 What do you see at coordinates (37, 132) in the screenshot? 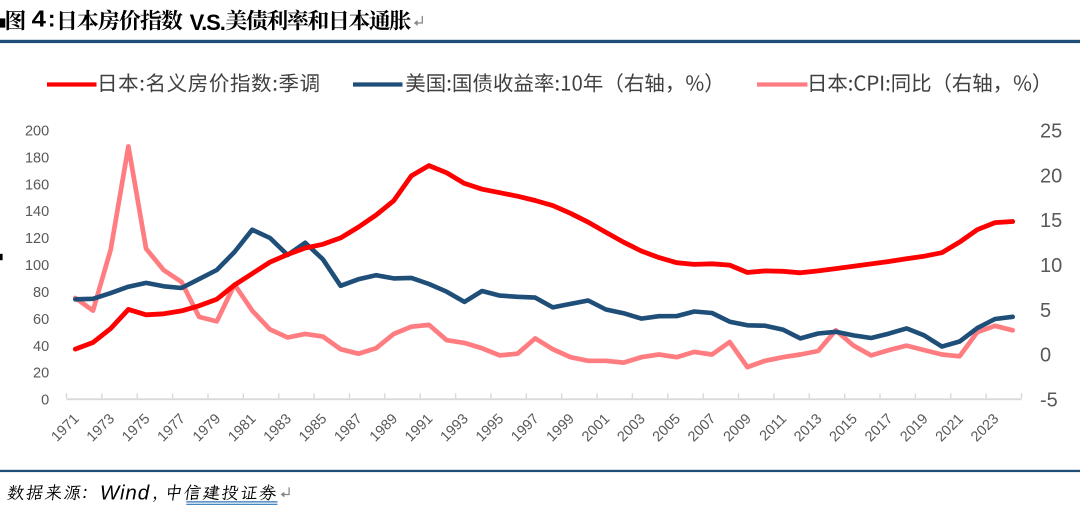
I see `svg-text: 200` at bounding box center [37, 132].